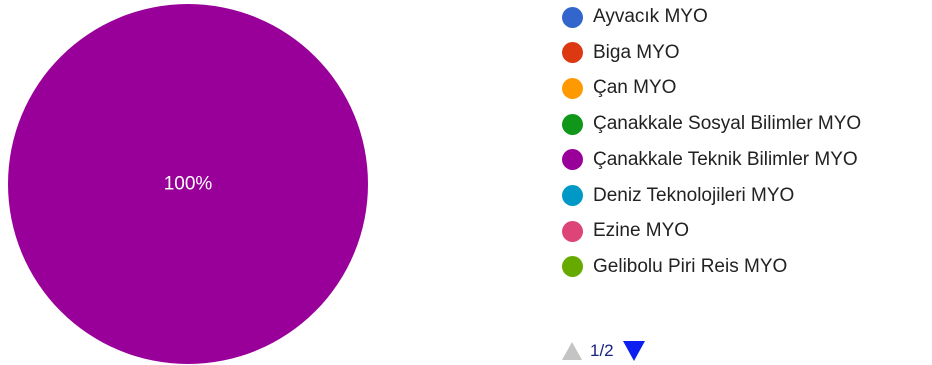 The image size is (932, 365). I want to click on legend-item: Çanakkale Sosyal Bilimler MYO, so click(711, 124).